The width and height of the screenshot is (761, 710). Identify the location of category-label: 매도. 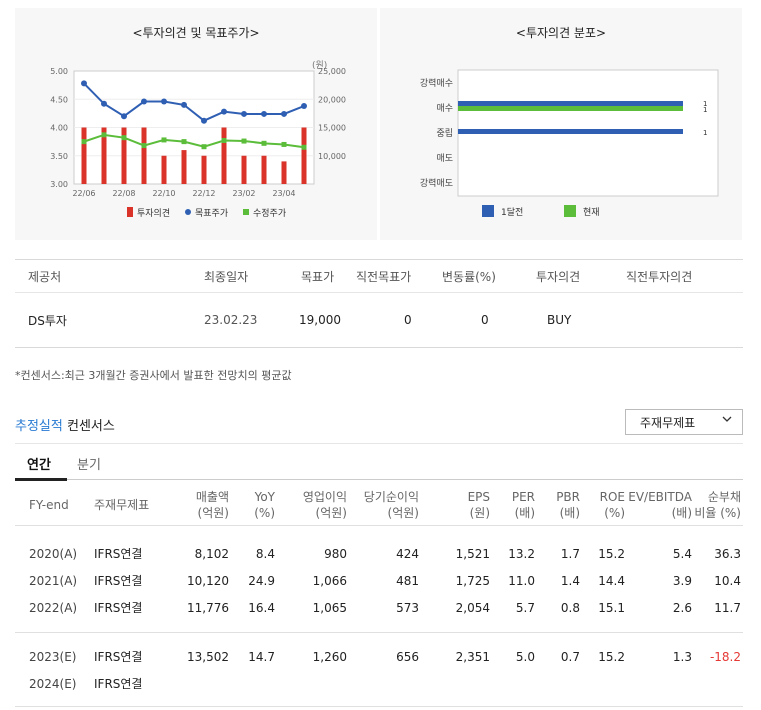
(444, 158).